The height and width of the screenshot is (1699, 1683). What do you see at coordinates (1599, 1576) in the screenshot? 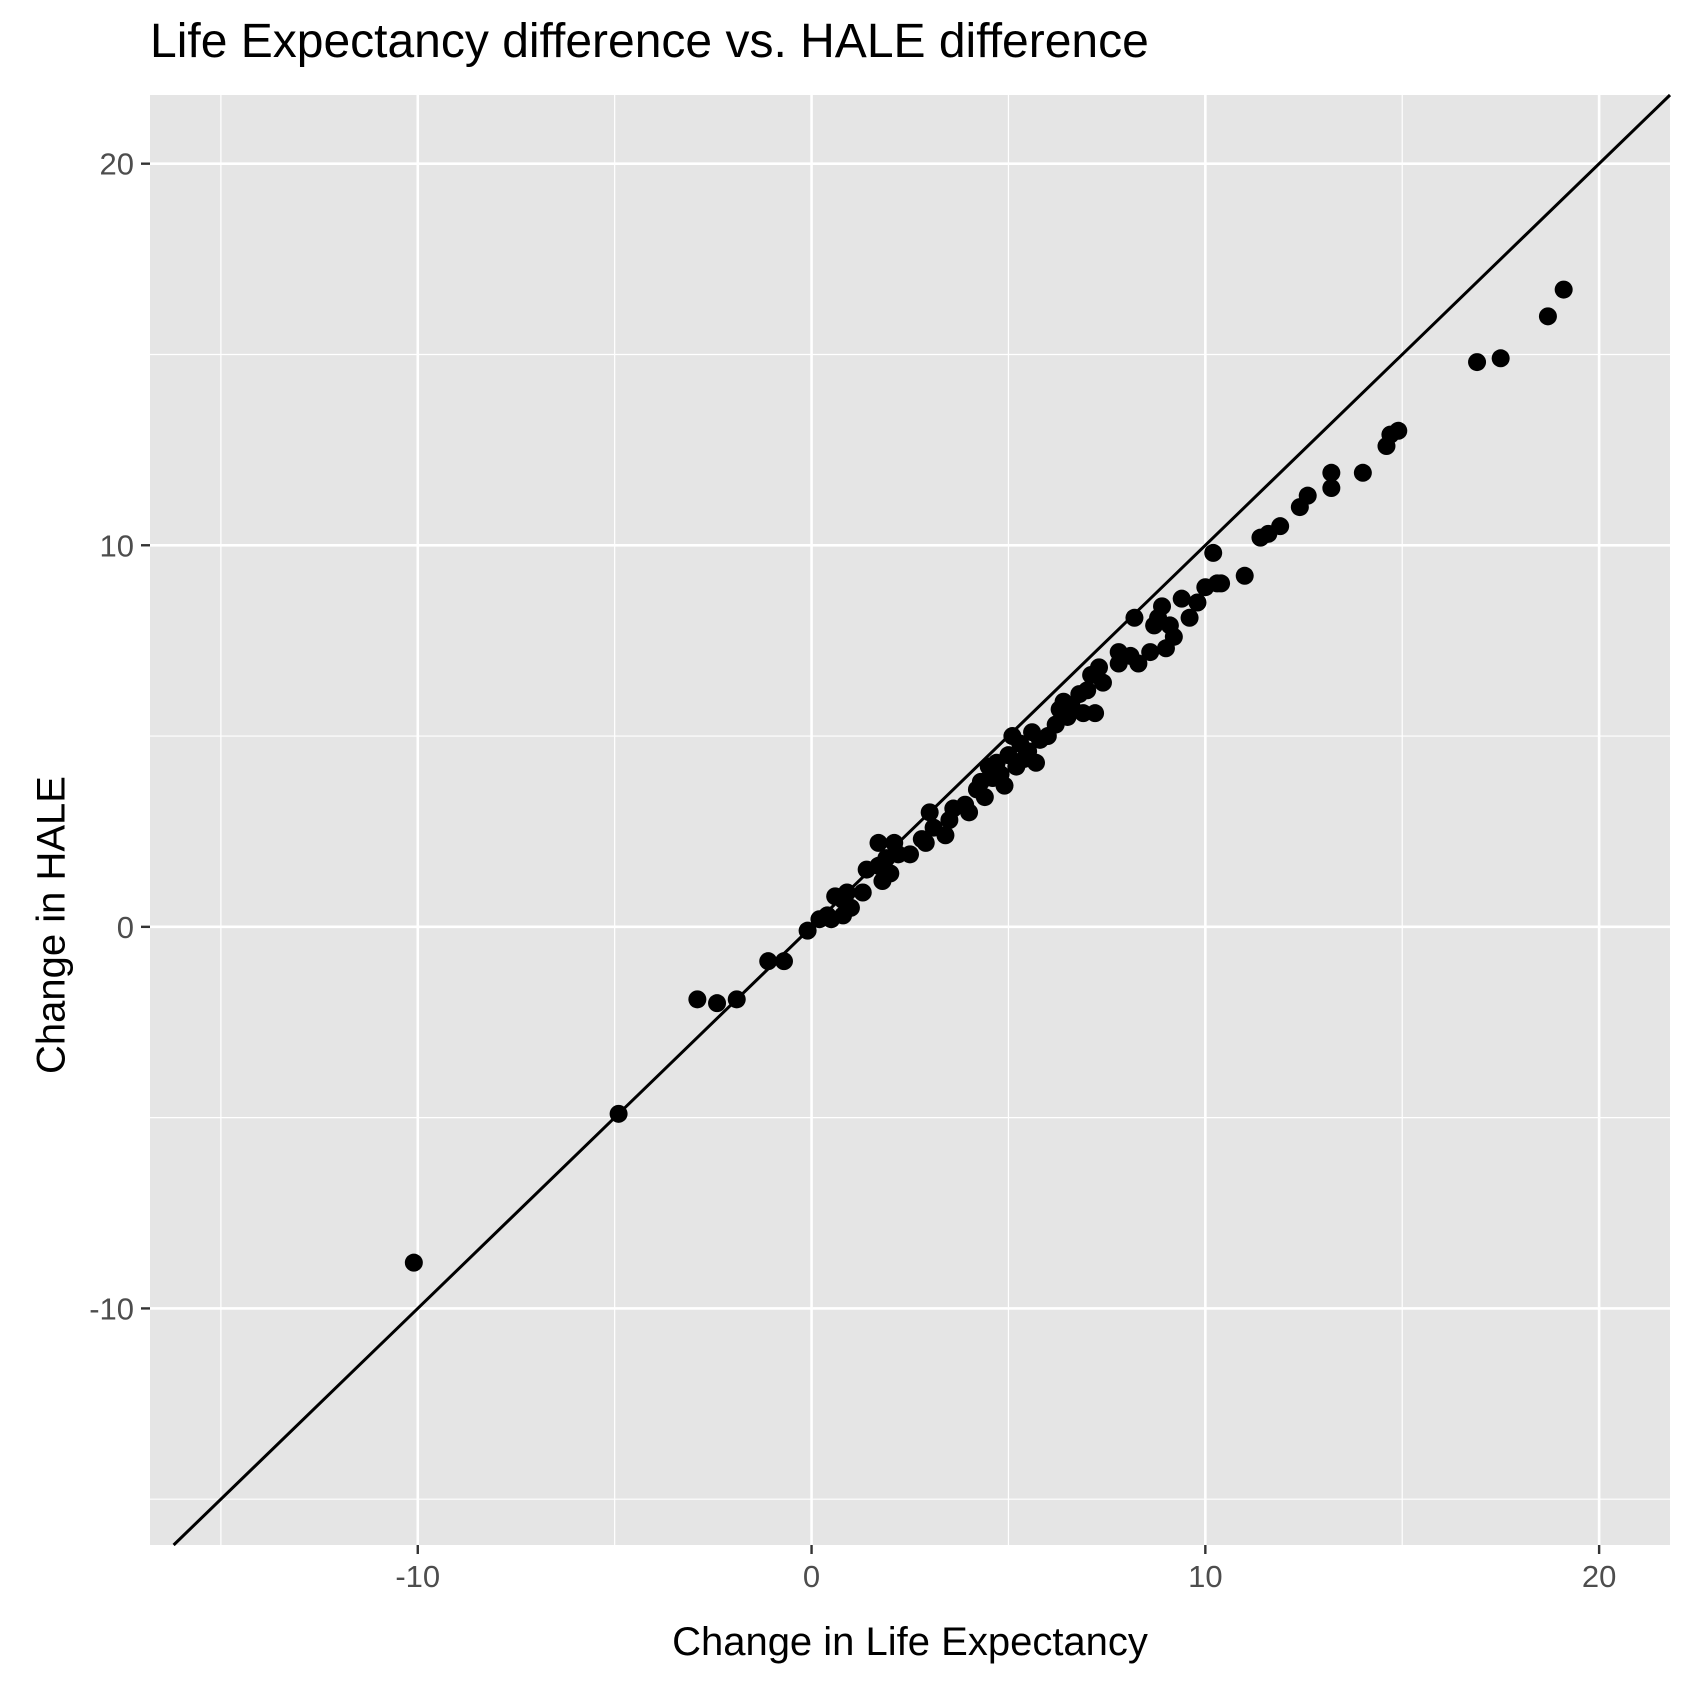
I see `x-tick-label: 20` at bounding box center [1599, 1576].